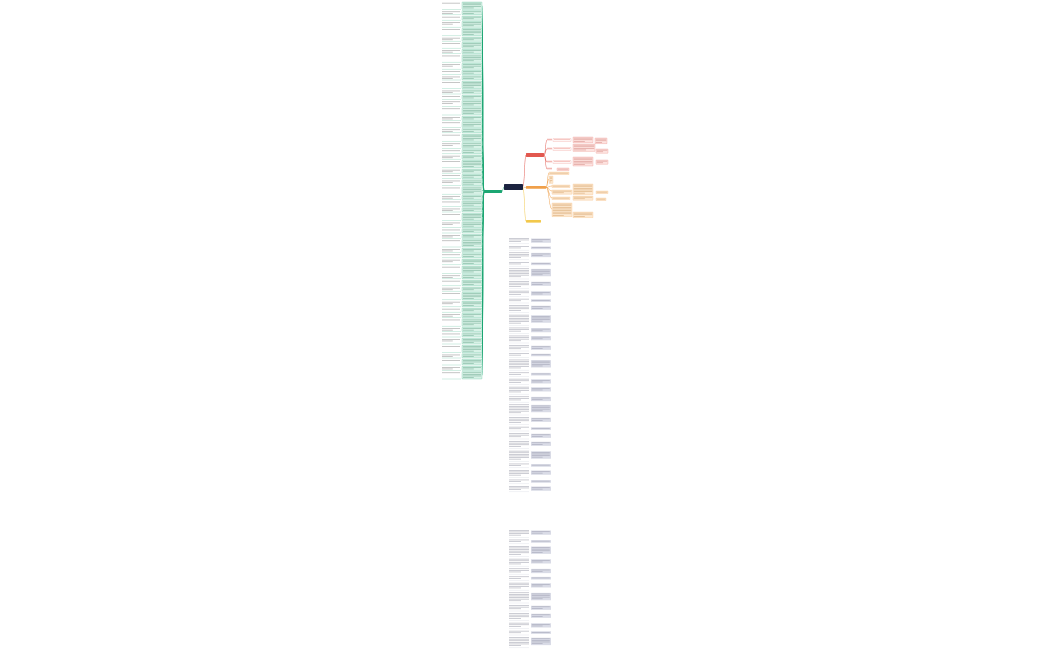 Image resolution: width=1050 pixels, height=650 pixels. I want to click on right-middle-hub-node, so click(536, 187).